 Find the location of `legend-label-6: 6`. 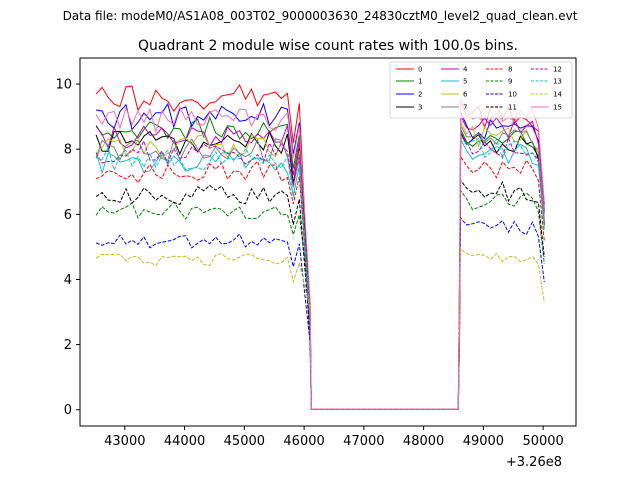

legend-label-6: 6 is located at coordinates (465, 95).